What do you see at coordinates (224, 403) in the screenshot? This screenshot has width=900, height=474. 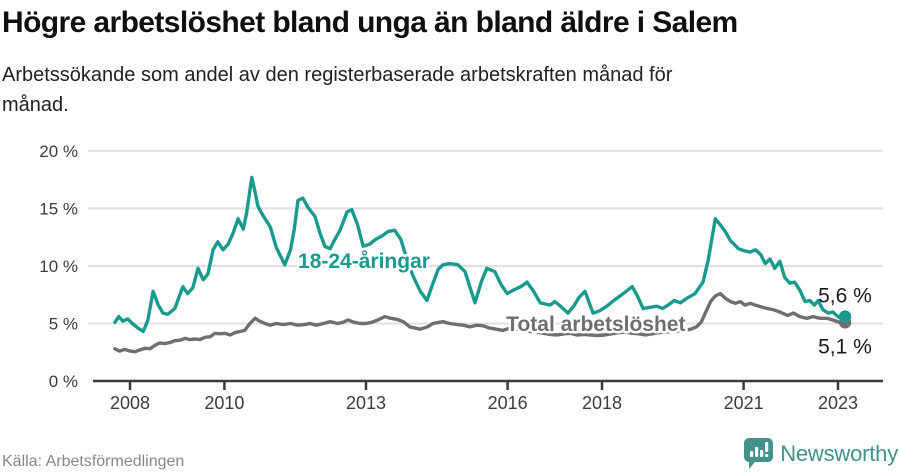 I see `x-tick-label-2010: 2010` at bounding box center [224, 403].